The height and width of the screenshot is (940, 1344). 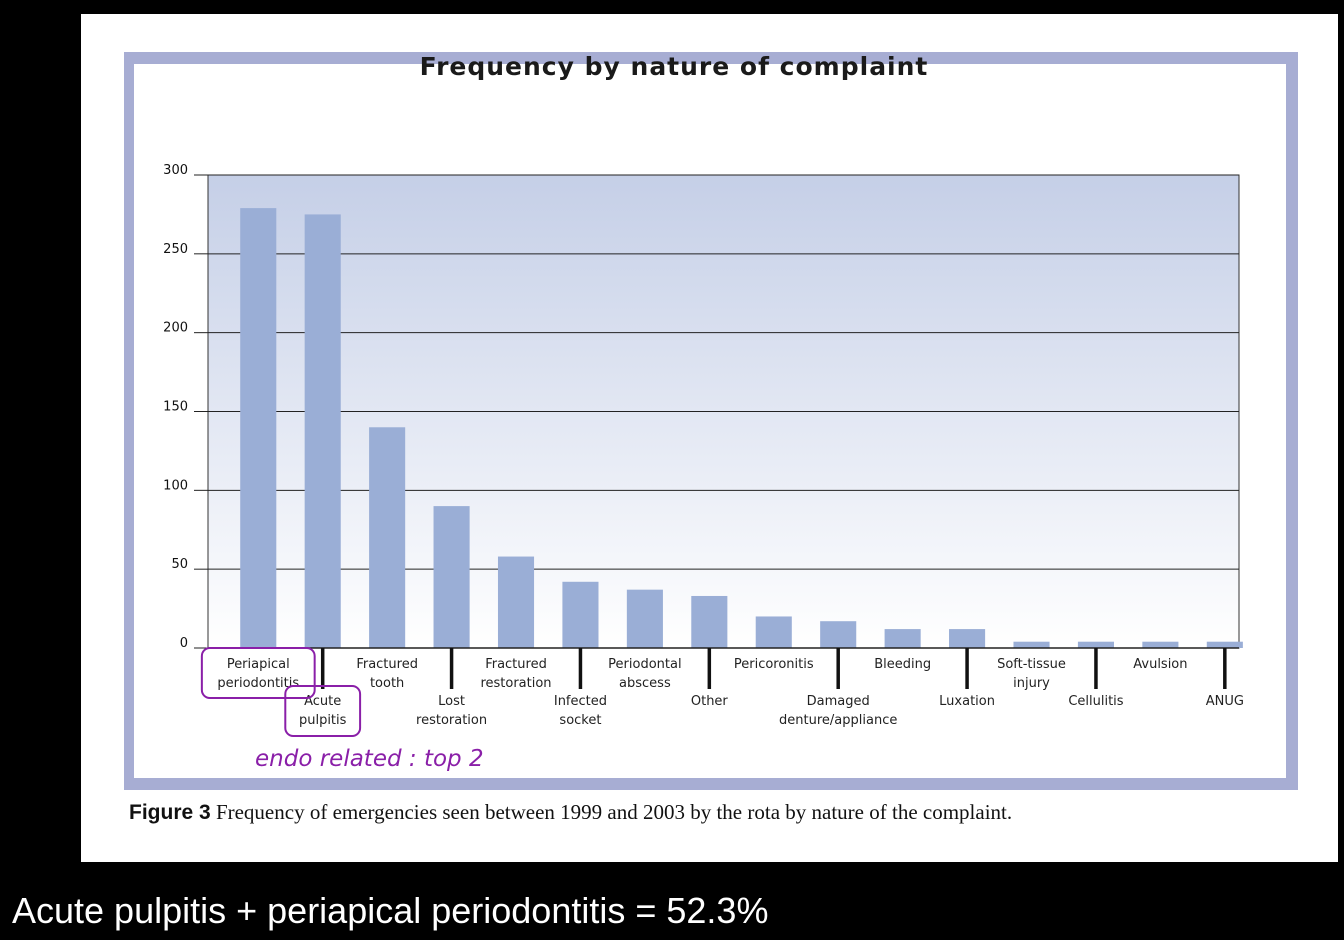 I want to click on x-tick-label: Bleeding, so click(x=902, y=664).